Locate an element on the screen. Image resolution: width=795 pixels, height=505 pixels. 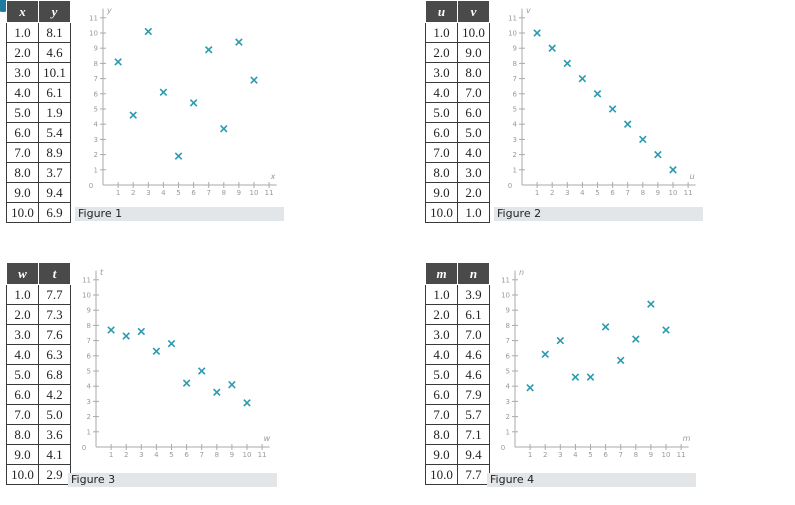
y-tick-label: 9 is located at coordinates (96, 49).